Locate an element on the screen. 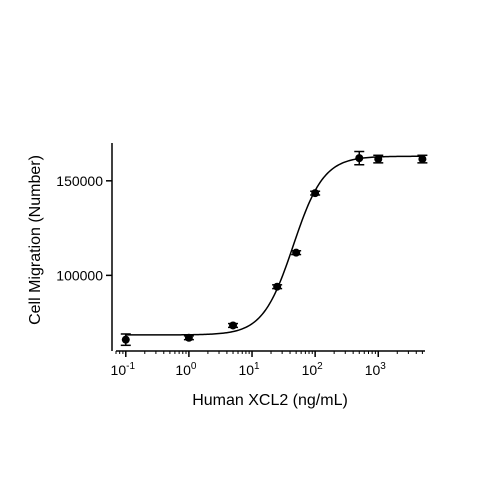 The image size is (500, 500). x-tick-label: 10⁻¹ is located at coordinates (123, 369).